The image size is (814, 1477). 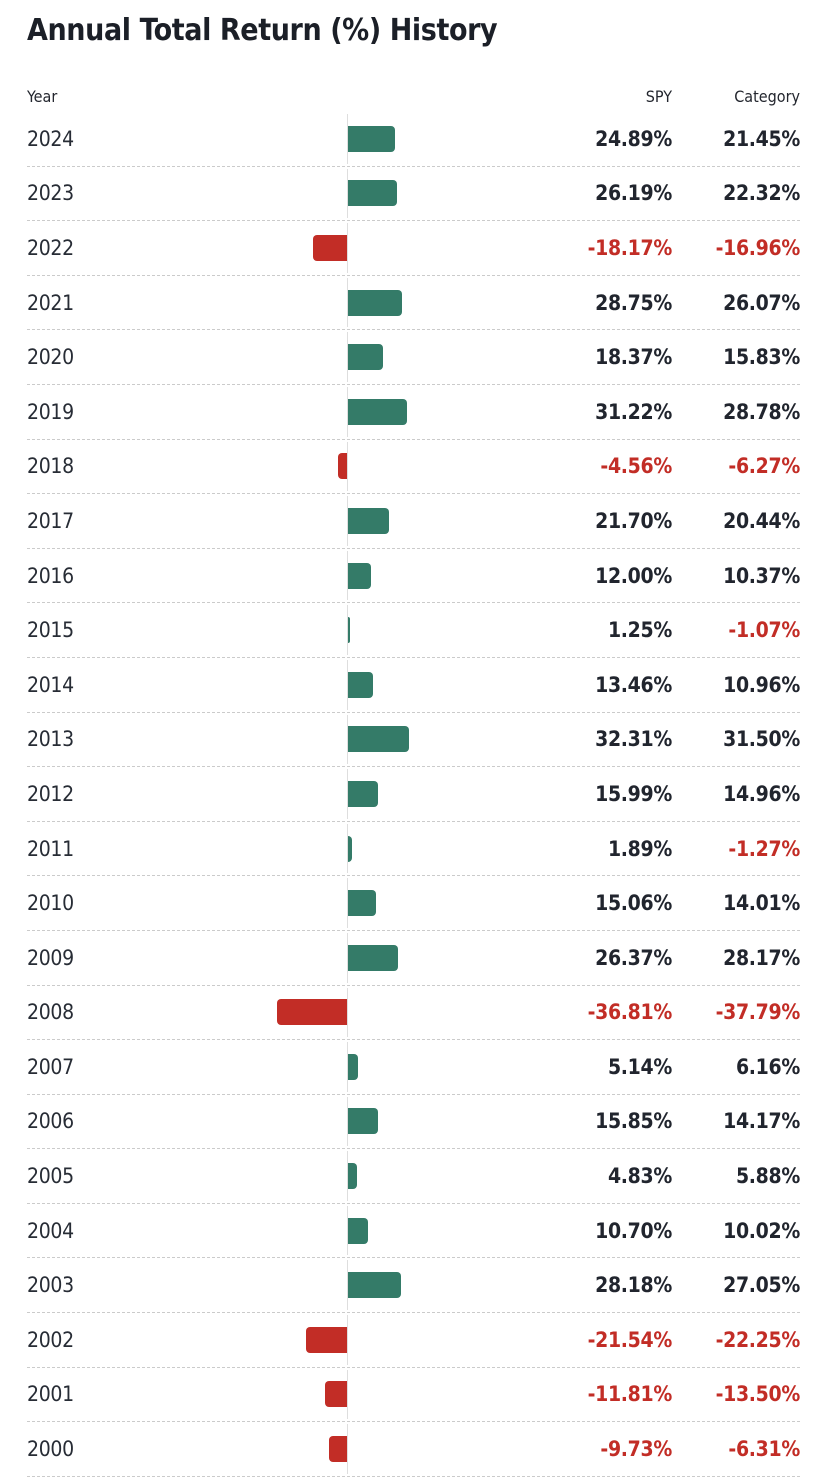 What do you see at coordinates (413, 794) in the screenshot?
I see `table-row: 2012 15.99% 14.96%` at bounding box center [413, 794].